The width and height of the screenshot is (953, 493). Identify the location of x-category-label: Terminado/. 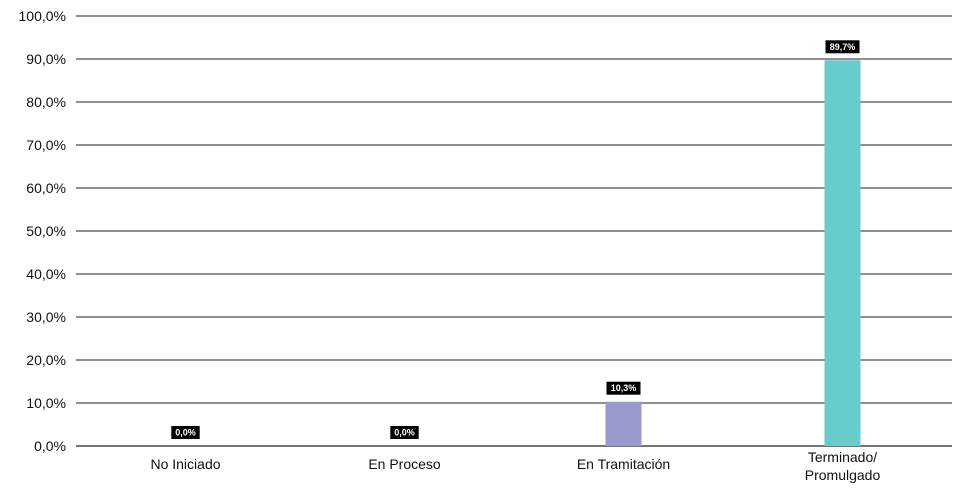
(842, 457).